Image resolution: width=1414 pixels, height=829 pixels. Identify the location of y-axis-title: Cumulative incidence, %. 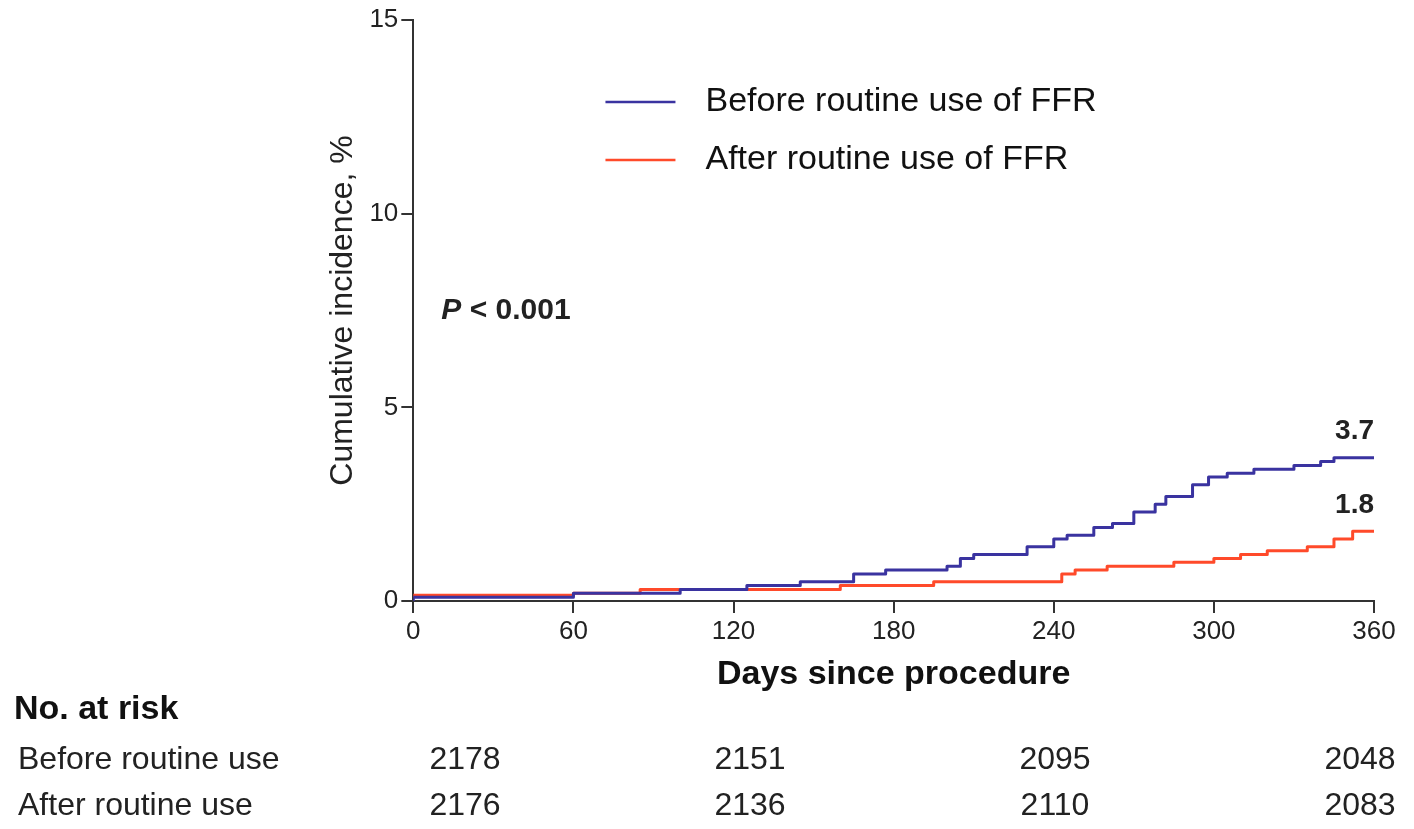
(341, 310).